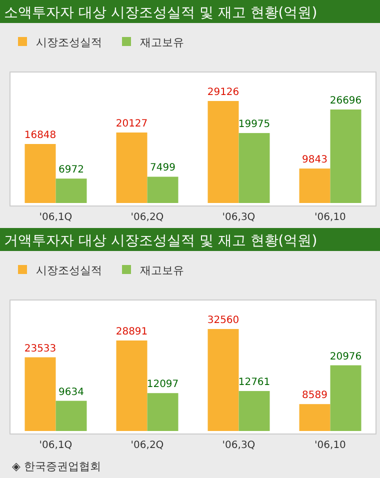 This screenshot has width=380, height=478. What do you see at coordinates (346, 356) in the screenshot?
I see `data-label: 20976` at bounding box center [346, 356].